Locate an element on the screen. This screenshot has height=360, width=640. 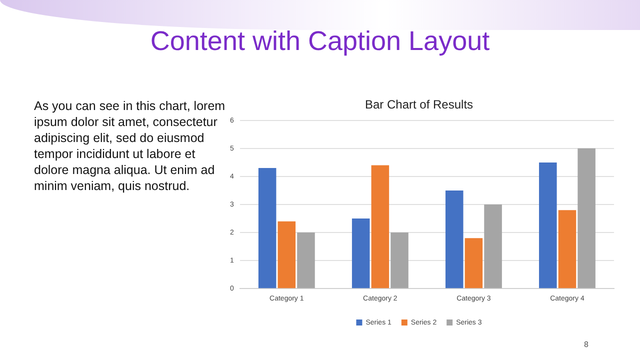
text: 8 is located at coordinates (586, 344).